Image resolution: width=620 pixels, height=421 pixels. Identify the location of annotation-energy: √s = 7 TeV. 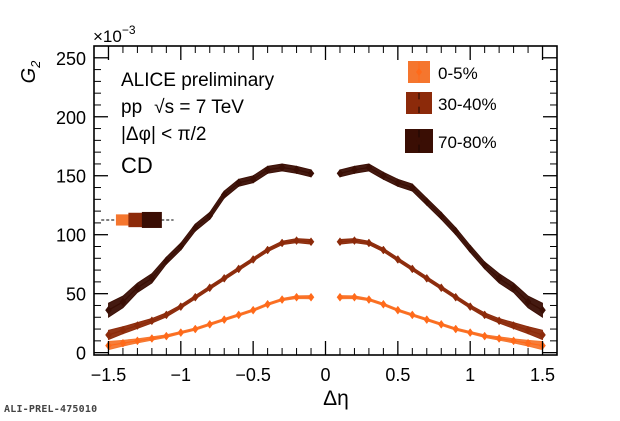
(199, 107).